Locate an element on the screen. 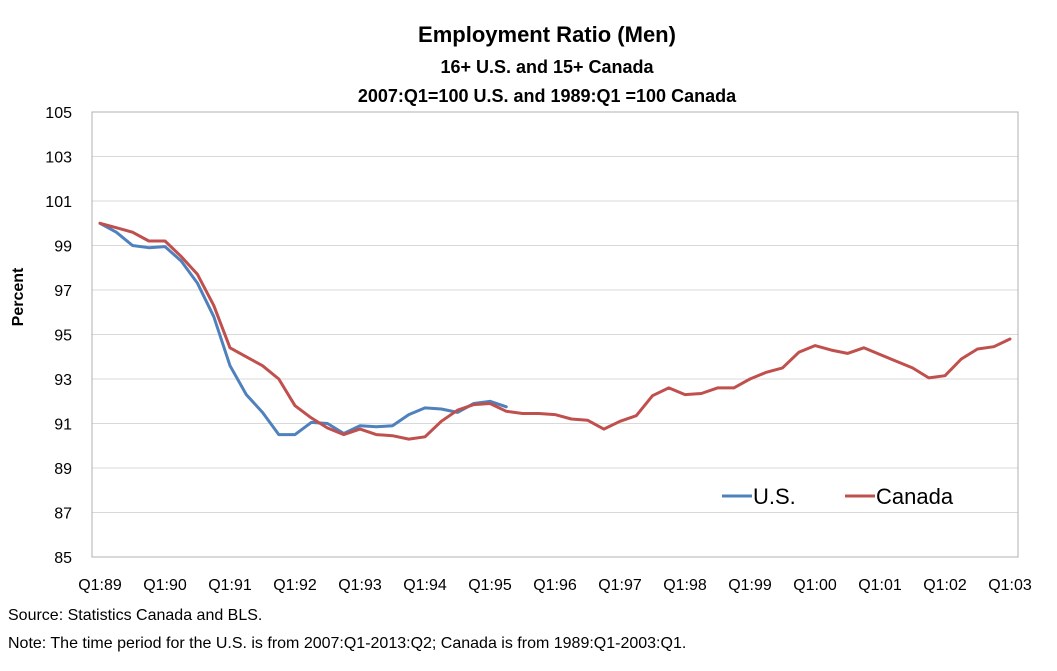 This screenshot has width=1057, height=671. x-tick-label: Q1:00 is located at coordinates (815, 585).